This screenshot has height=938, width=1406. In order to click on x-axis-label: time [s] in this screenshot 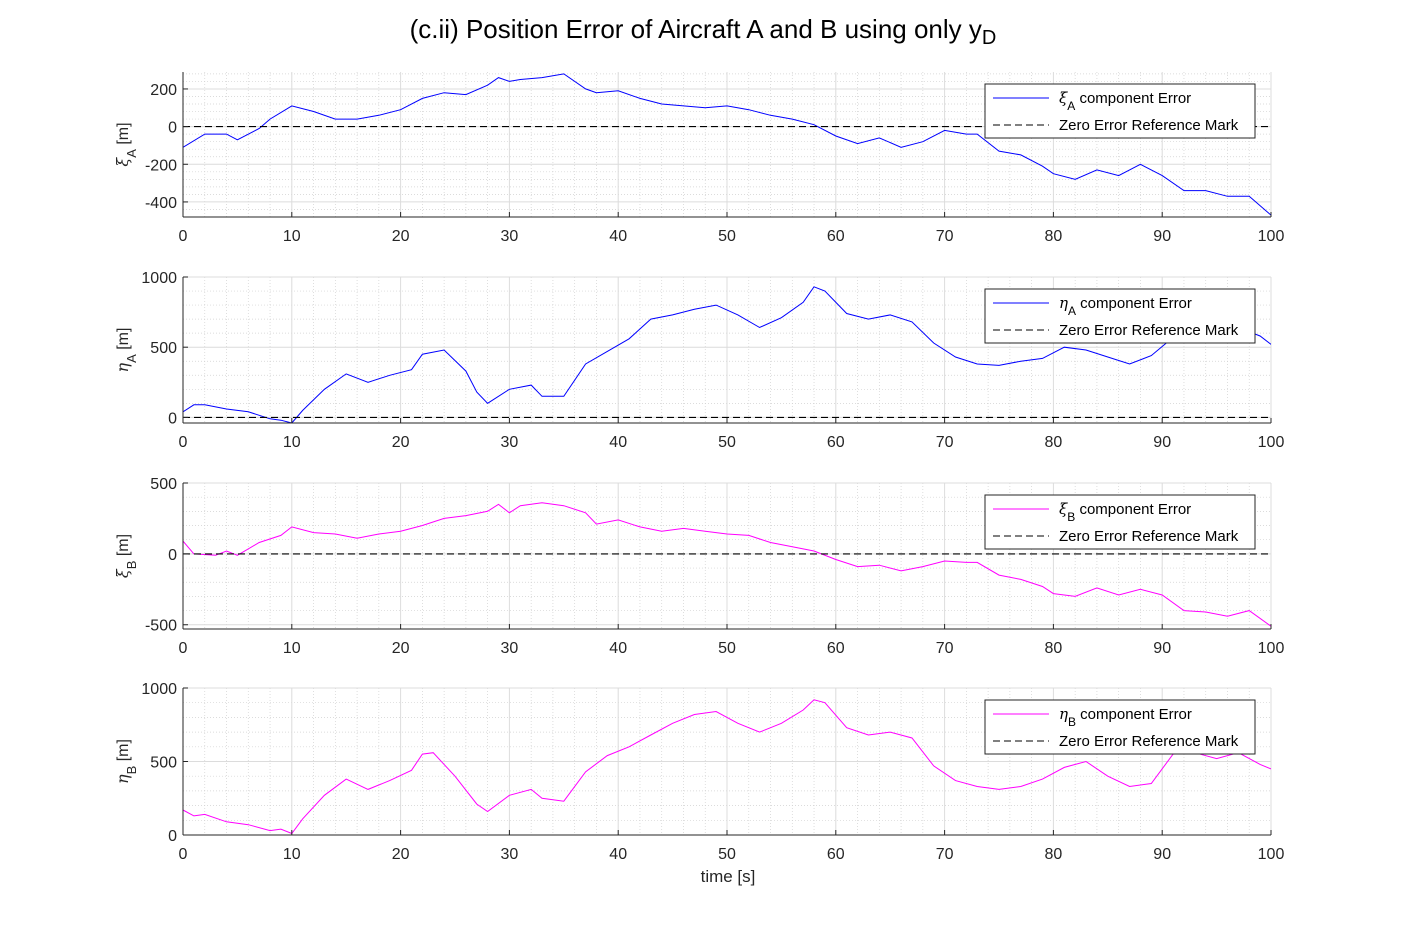, I will do `click(728, 876)`.